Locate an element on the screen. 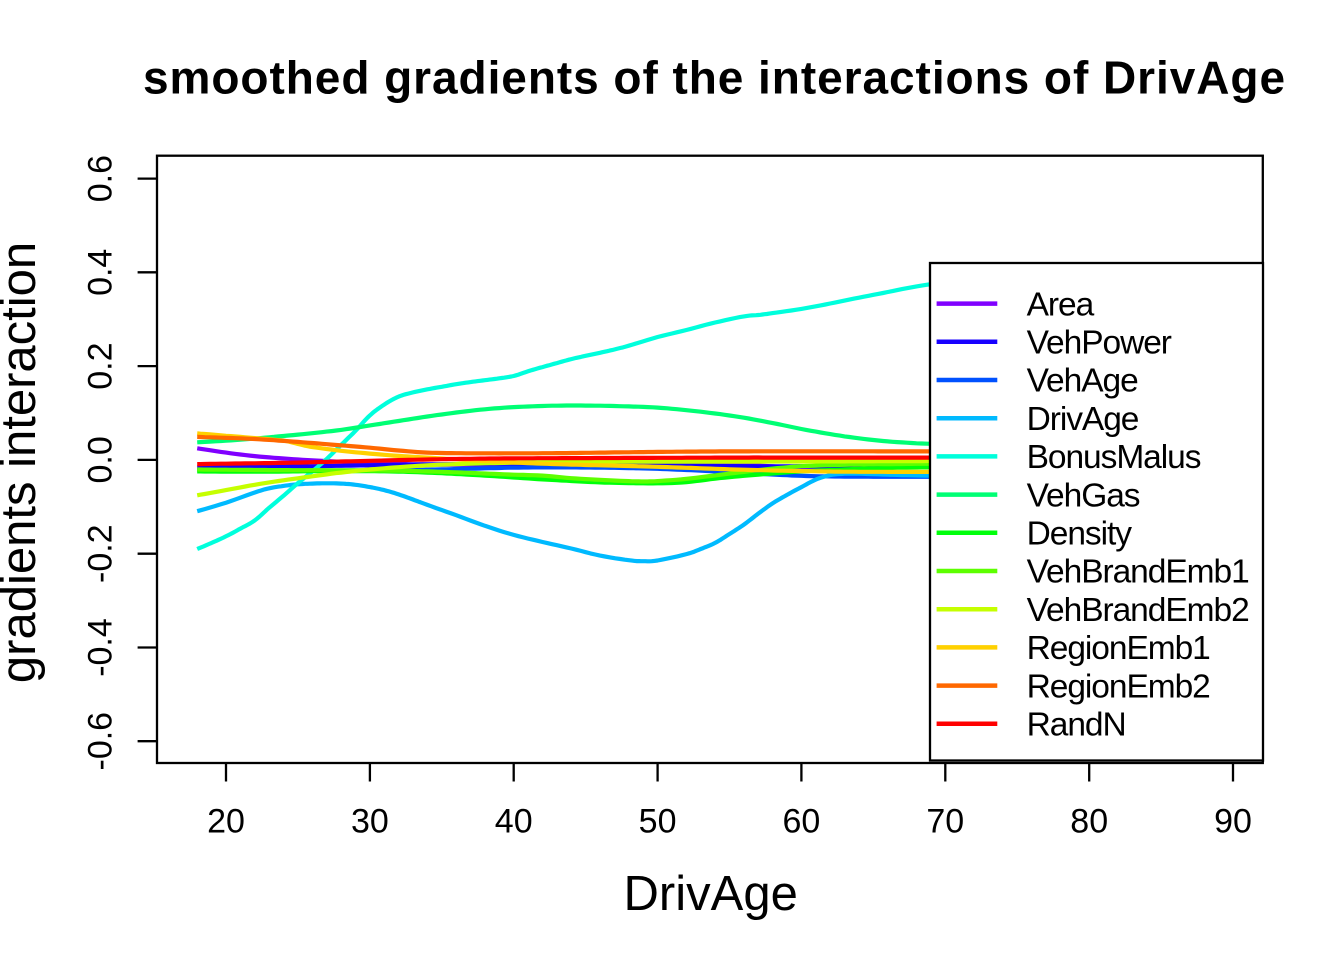 This screenshot has width=1344, height=960. svg-text: RegionEmb2 is located at coordinates (1118, 686).